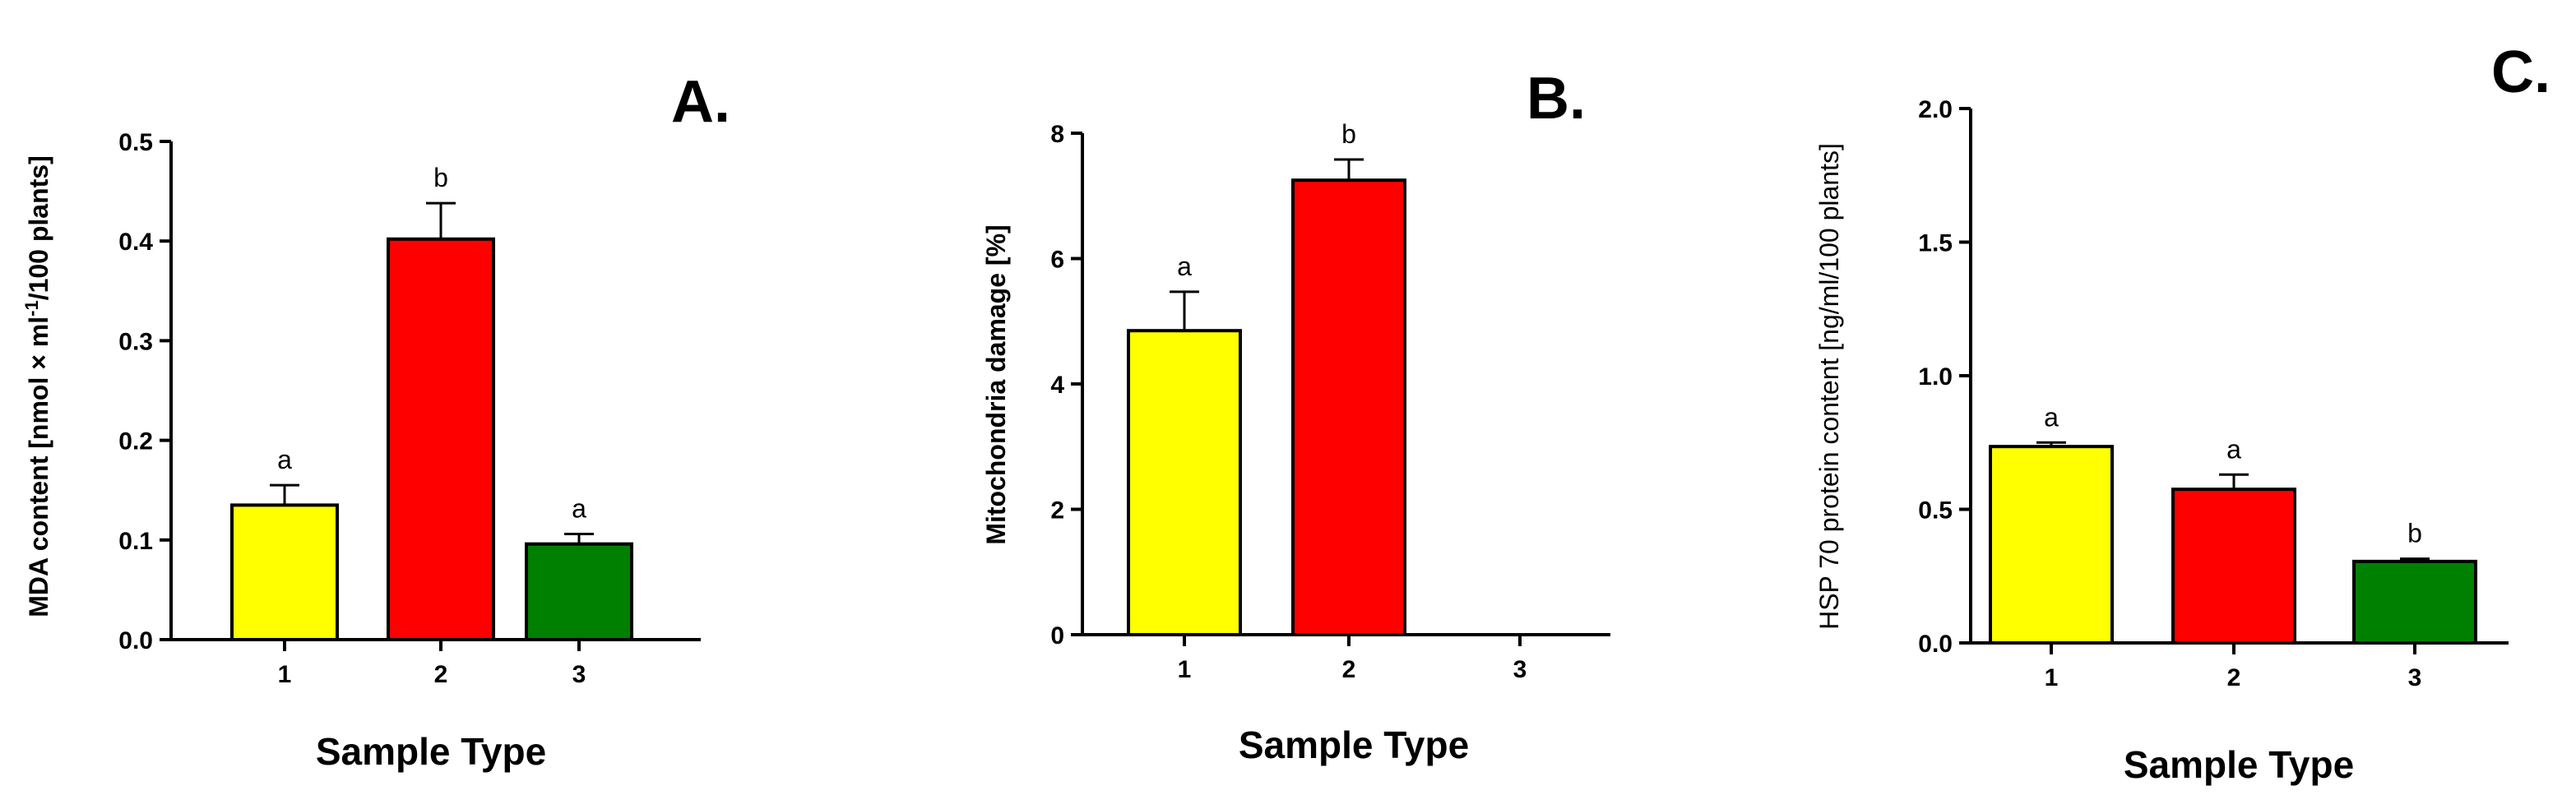 The image size is (2576, 809). I want to click on panel-b-significance-label: b, so click(1348, 134).